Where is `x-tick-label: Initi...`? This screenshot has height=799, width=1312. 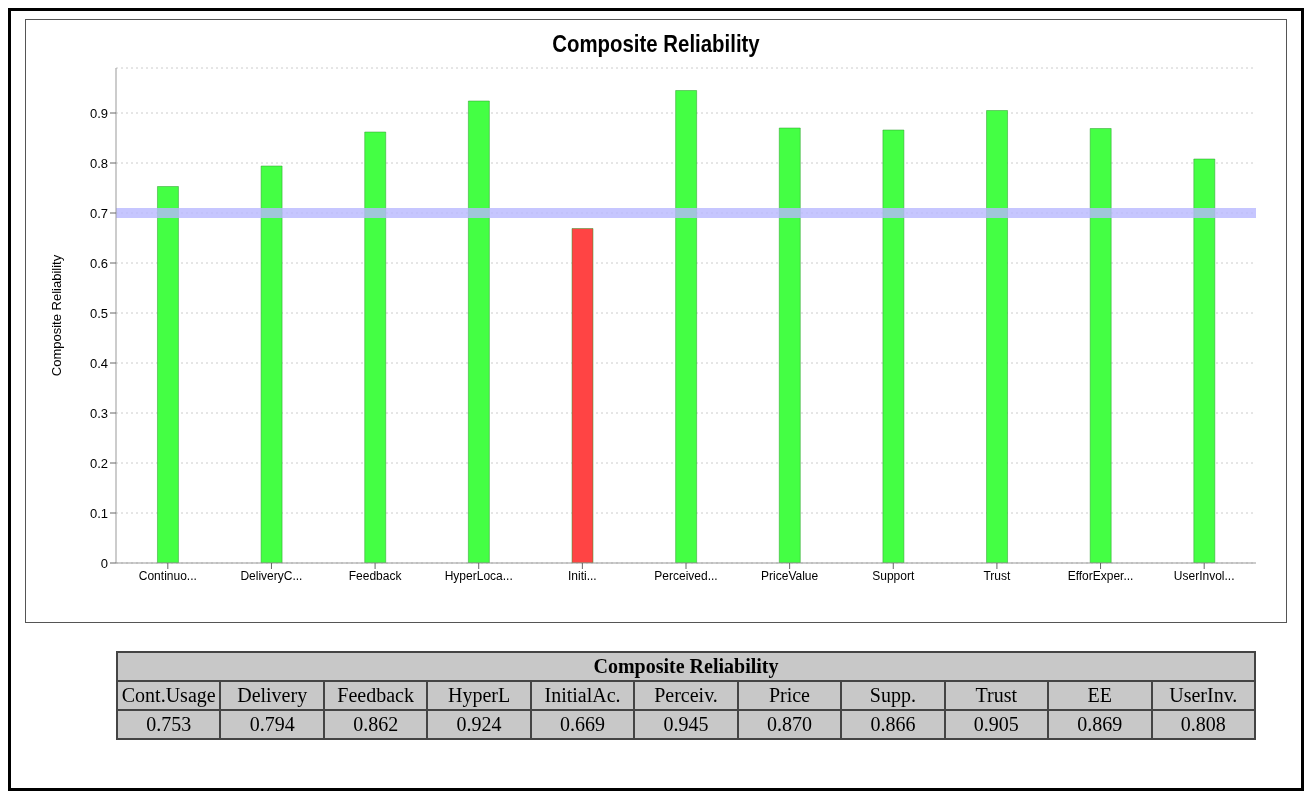 x-tick-label: Initi... is located at coordinates (582, 575).